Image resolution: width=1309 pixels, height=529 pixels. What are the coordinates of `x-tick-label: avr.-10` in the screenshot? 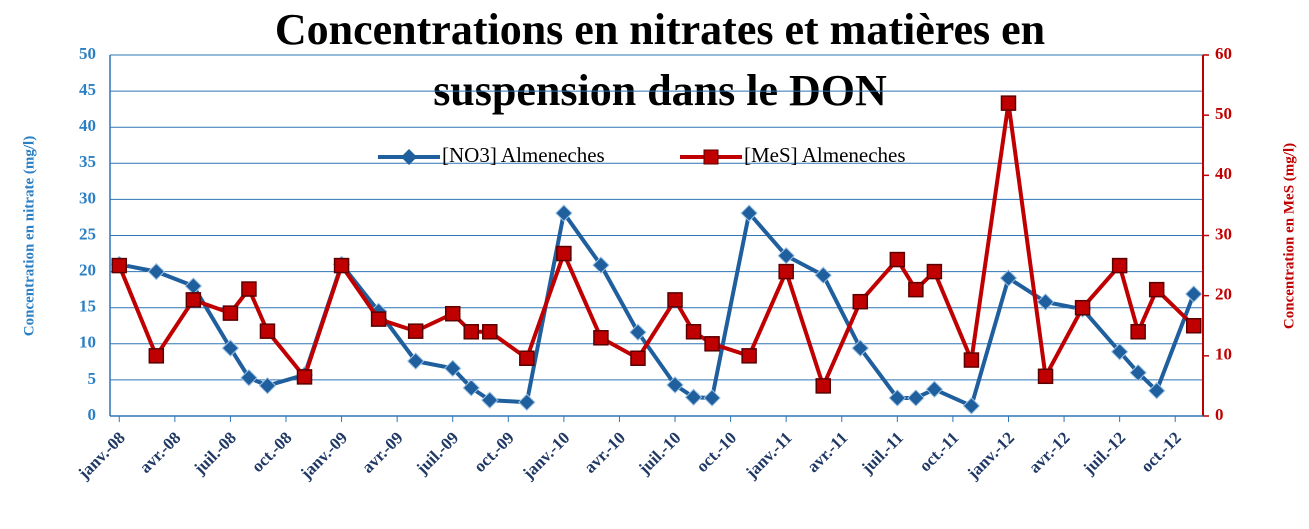 It's located at (604, 452).